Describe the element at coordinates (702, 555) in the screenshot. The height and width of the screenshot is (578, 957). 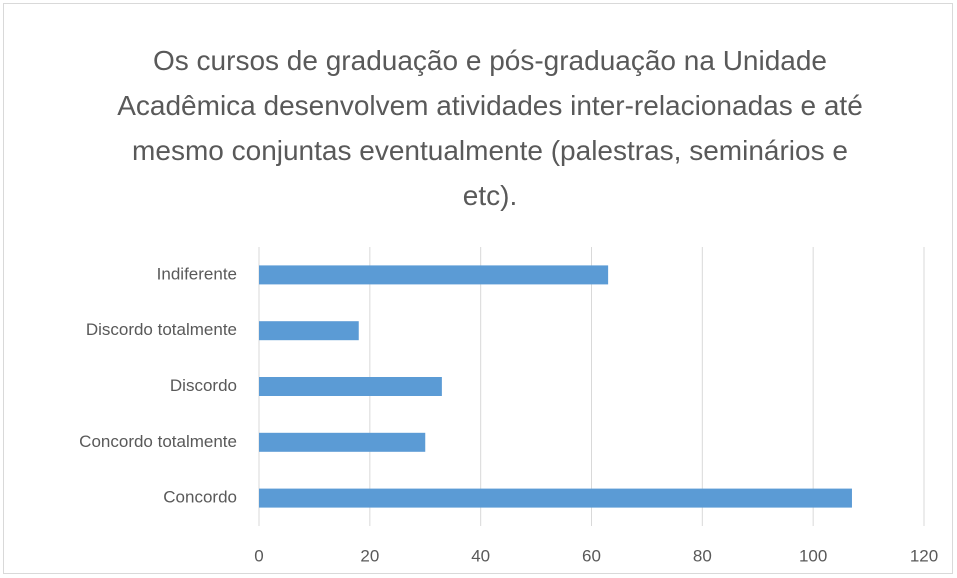
I see `x-tick-label: 80` at that location.